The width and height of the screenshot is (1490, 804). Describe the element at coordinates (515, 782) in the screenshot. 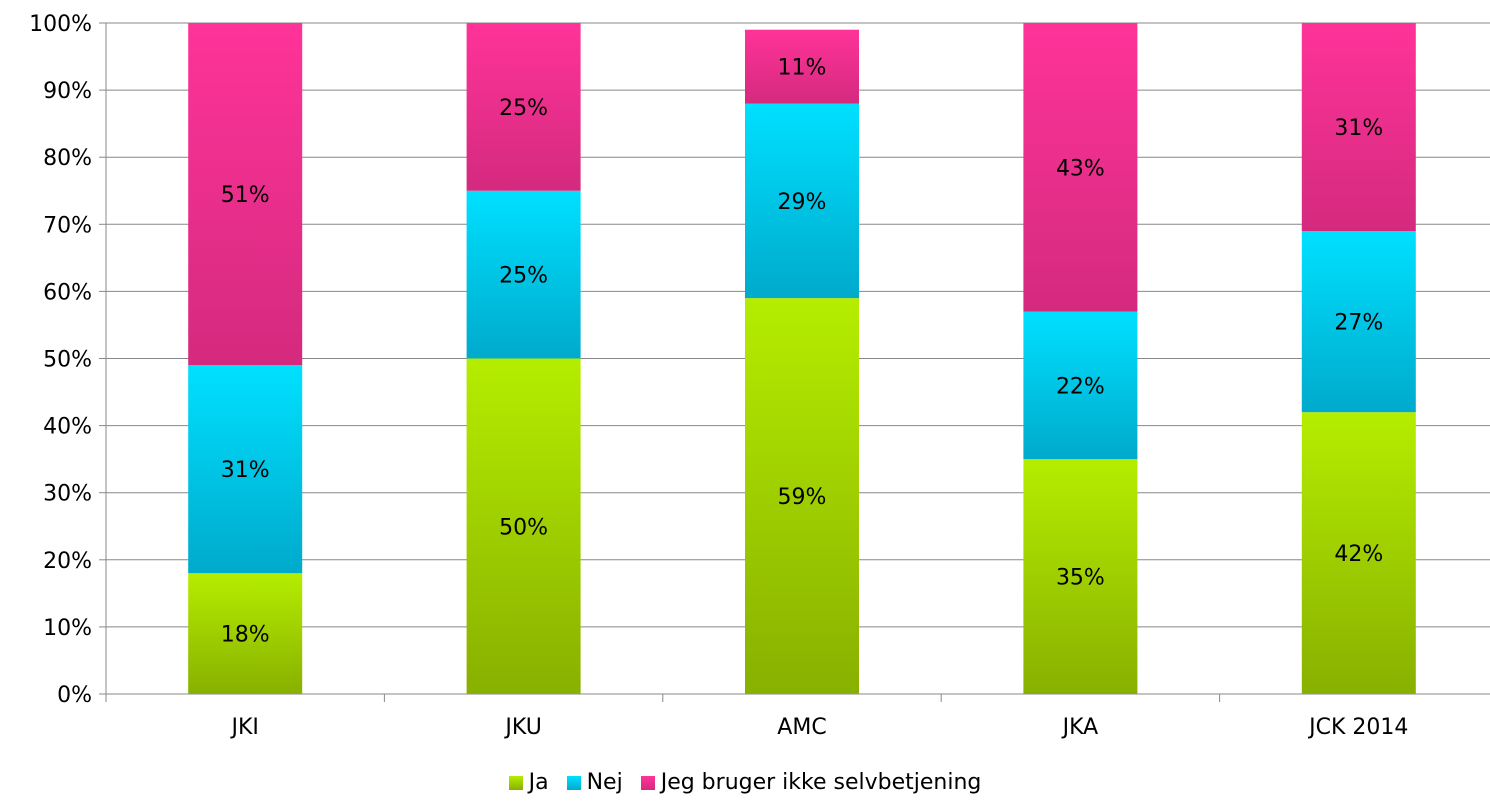

I see `legend-swatch-ja` at that location.